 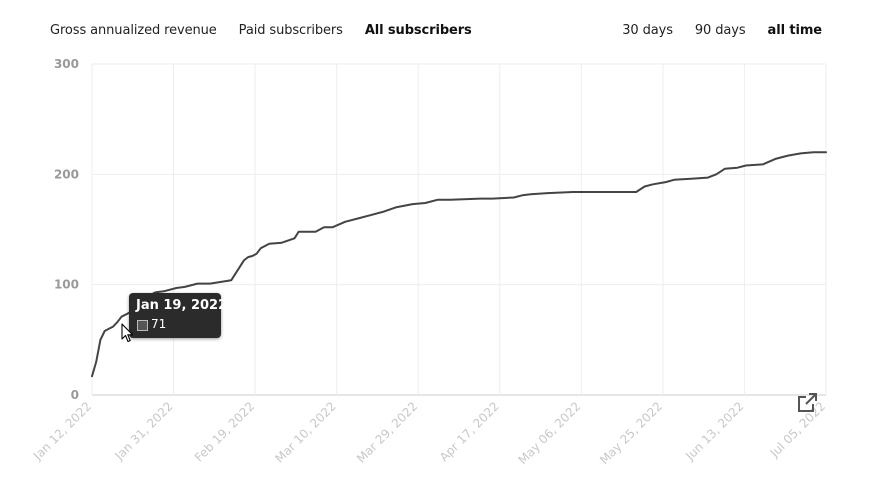 What do you see at coordinates (631, 433) in the screenshot?
I see `x-tick-label: May 25, 2022` at bounding box center [631, 433].